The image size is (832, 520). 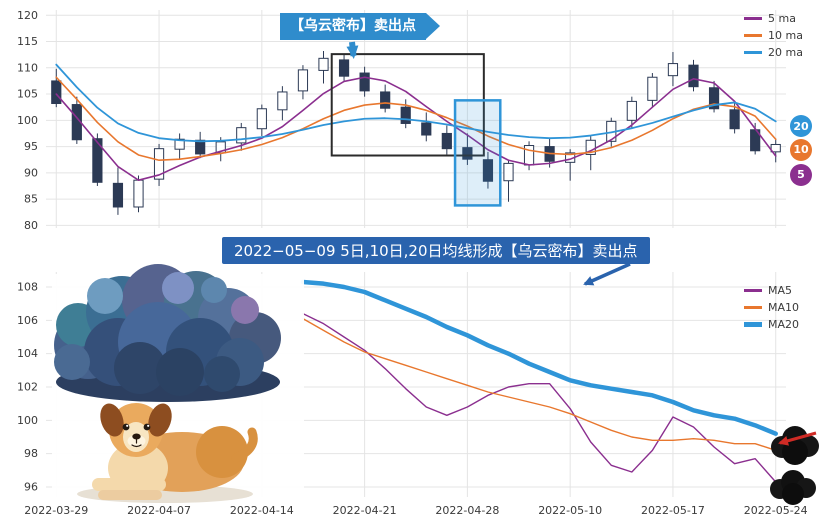 What do you see at coordinates (167, 453) in the screenshot?
I see `dog-art` at bounding box center [167, 453].